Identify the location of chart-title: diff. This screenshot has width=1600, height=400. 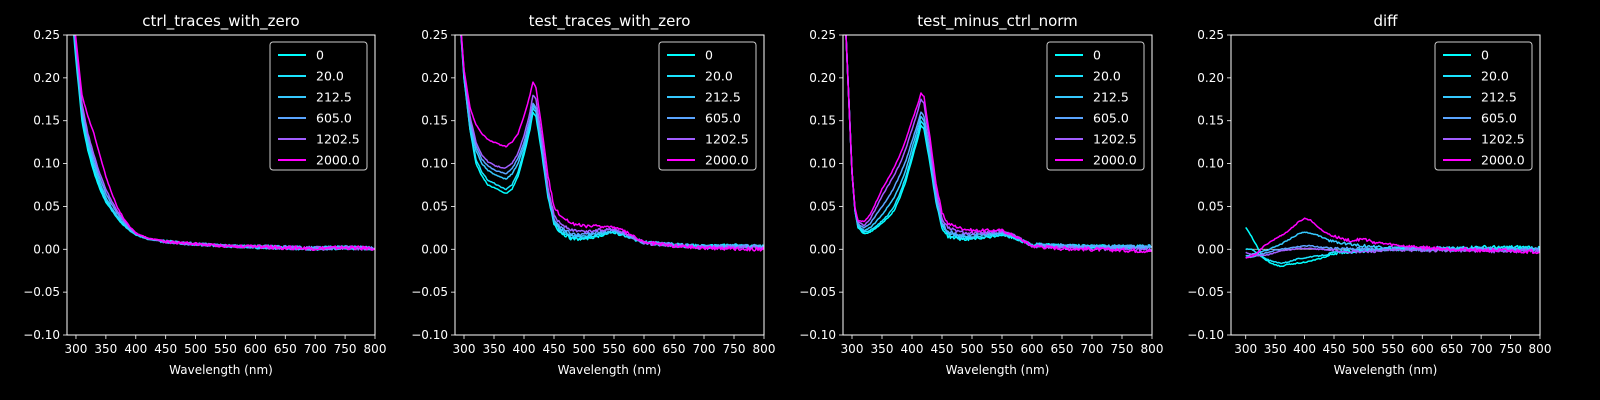
(1385, 21).